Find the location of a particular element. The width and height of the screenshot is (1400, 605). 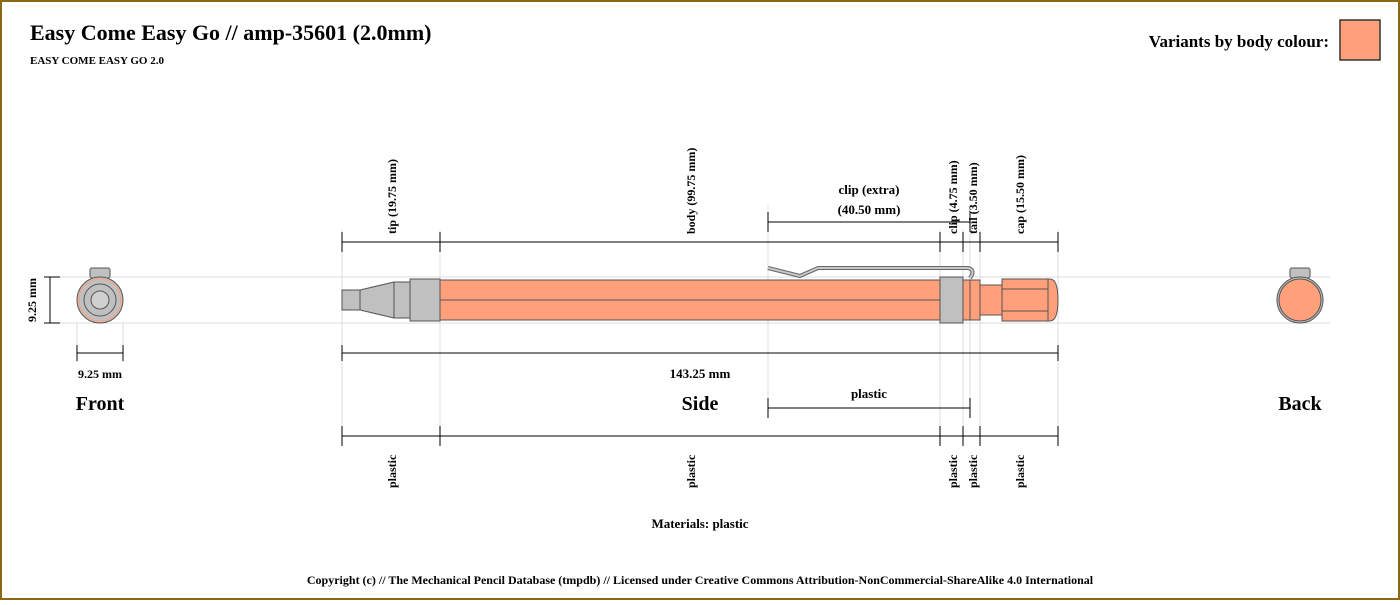

pencil-side is located at coordinates (700, 295).